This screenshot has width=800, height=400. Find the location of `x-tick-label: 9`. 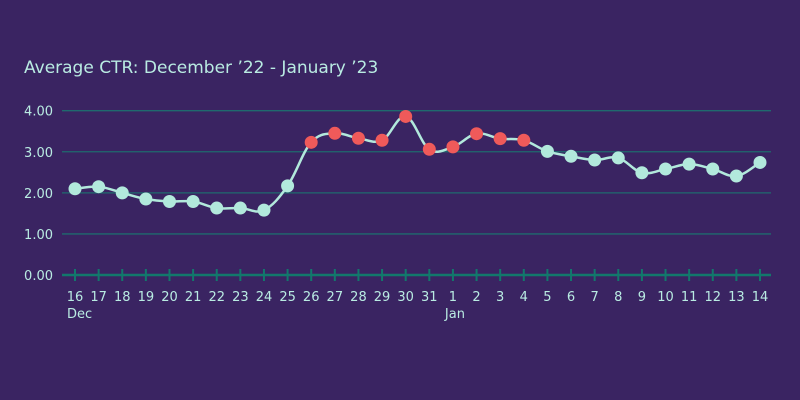

x-tick-label: 9 is located at coordinates (642, 297).